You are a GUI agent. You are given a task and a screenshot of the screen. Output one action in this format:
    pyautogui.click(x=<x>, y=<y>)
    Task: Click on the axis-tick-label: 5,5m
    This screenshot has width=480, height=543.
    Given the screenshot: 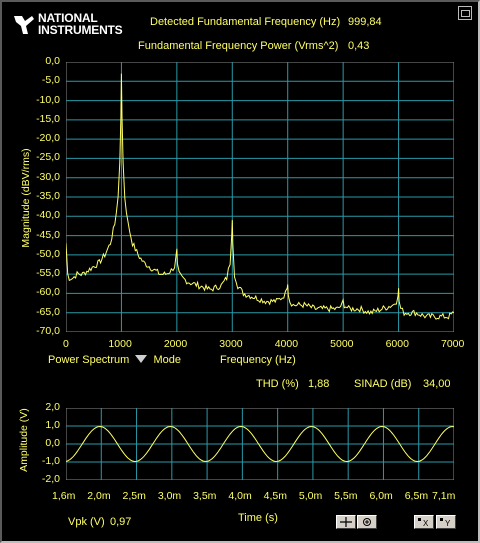 What is the action you would take?
    pyautogui.click(x=346, y=496)
    